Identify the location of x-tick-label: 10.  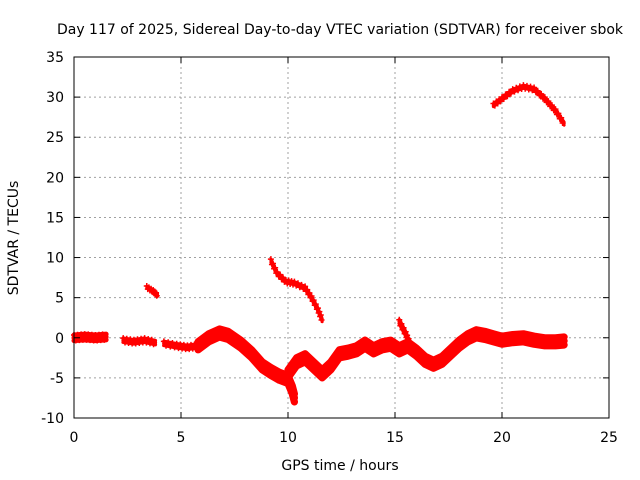
(288, 438).